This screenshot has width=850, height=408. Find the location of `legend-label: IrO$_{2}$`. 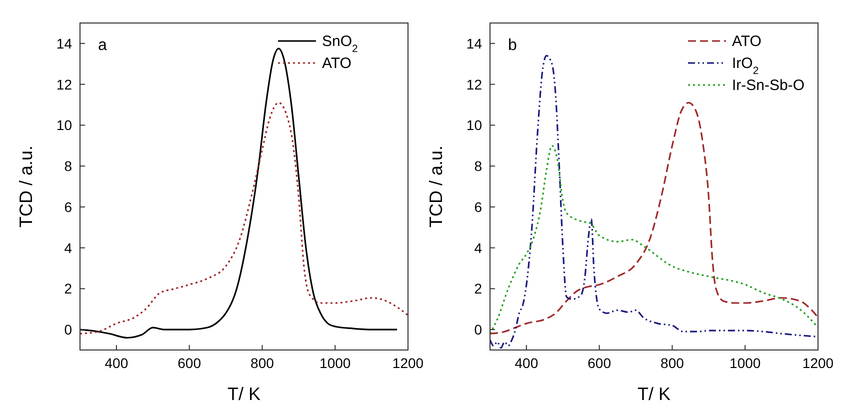

legend-label: IrO$_{2}$ is located at coordinates (745, 66).